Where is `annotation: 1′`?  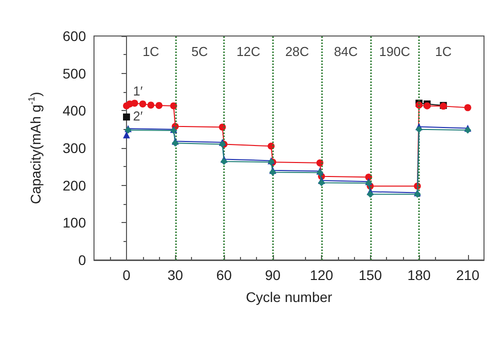 annotation: 1′ is located at coordinates (138, 91).